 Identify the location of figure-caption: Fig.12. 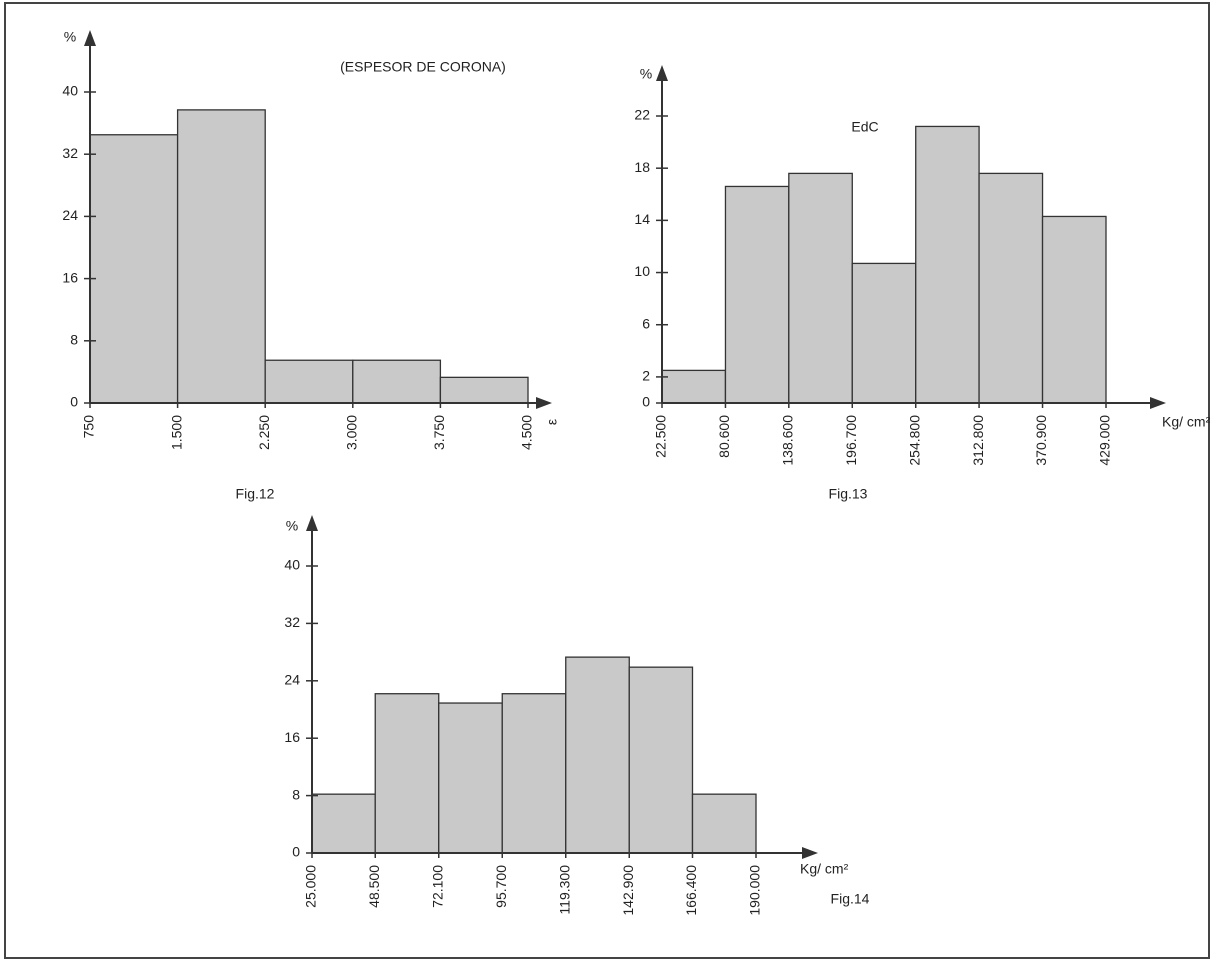
(255, 494).